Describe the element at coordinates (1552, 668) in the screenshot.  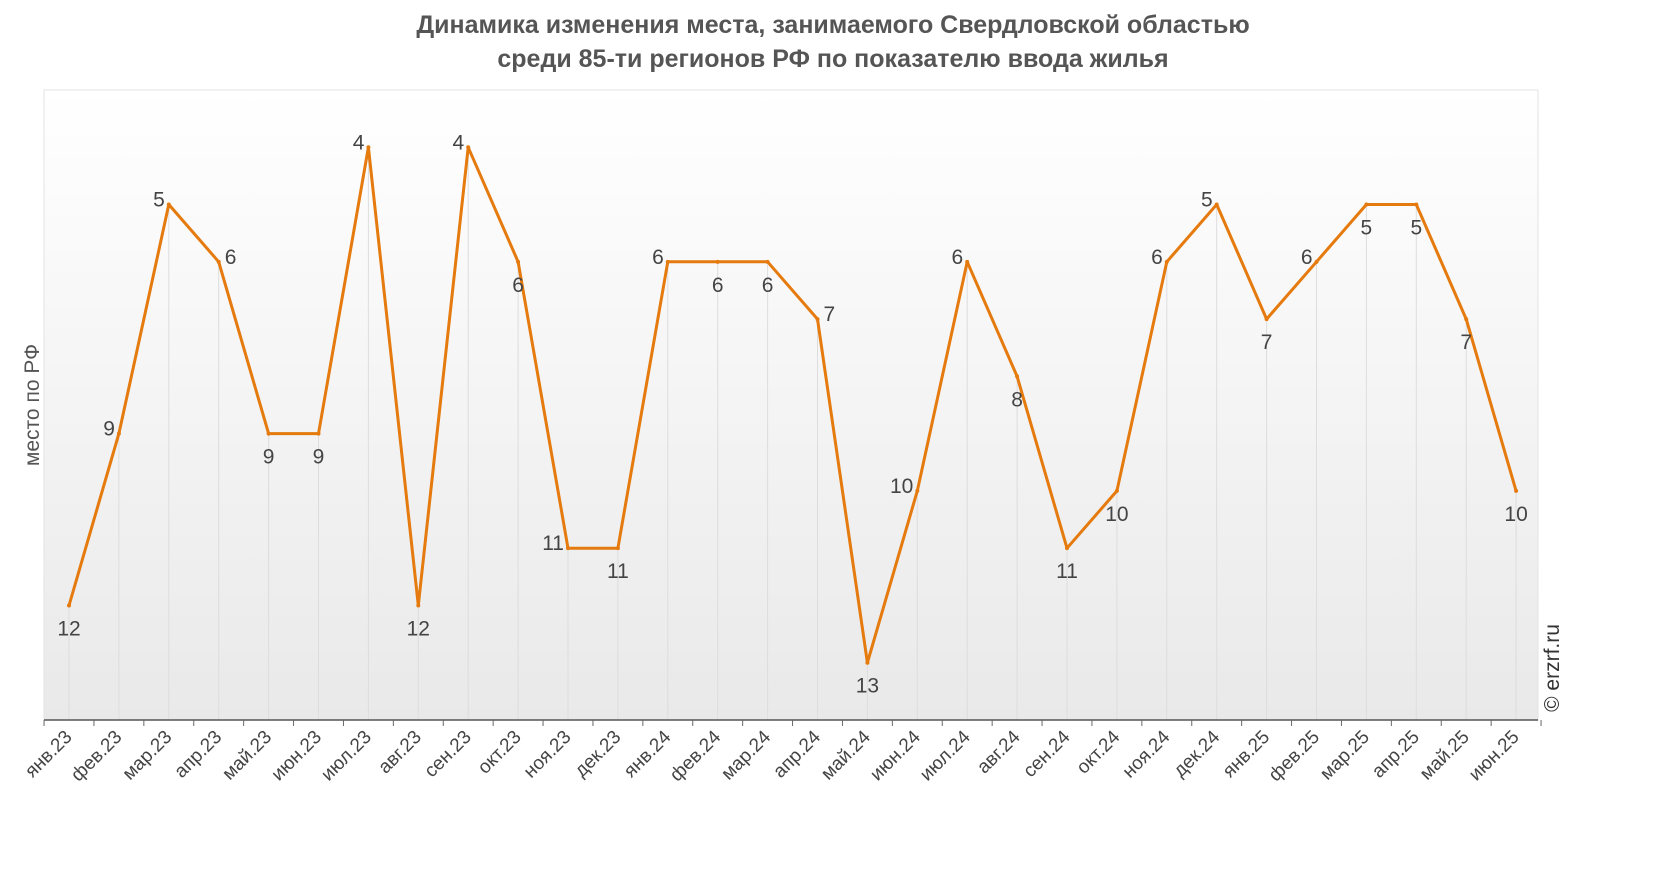
I see `credit-label: © erzrf.ru` at that location.